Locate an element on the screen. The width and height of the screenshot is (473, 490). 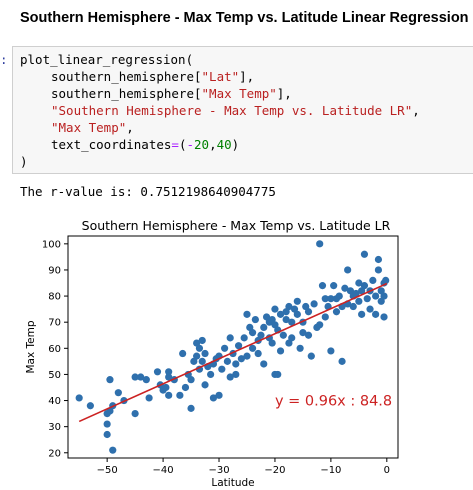
y-tick-label: 80 is located at coordinates (54, 297).